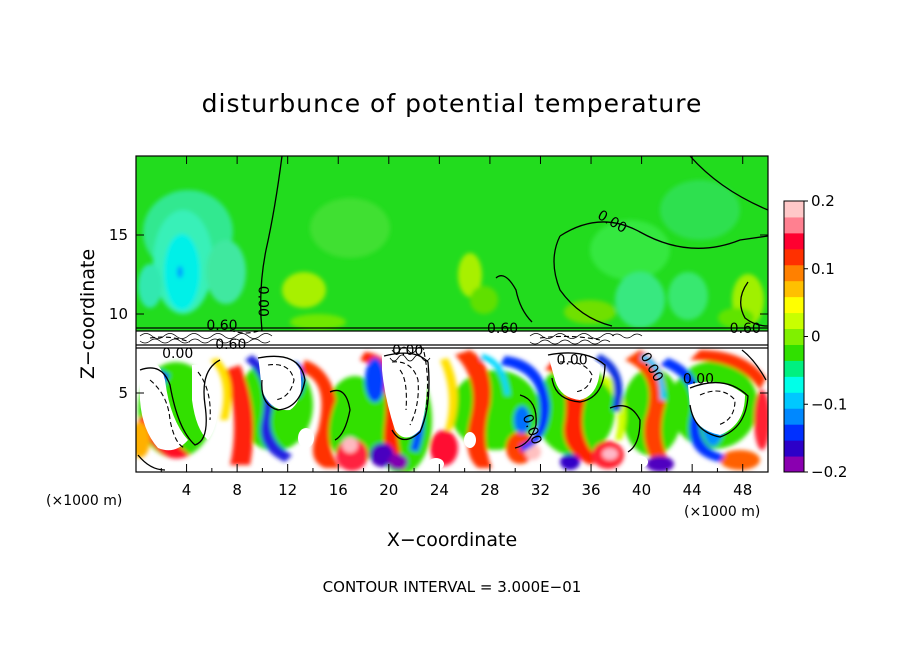  Describe the element at coordinates (829, 404) in the screenshot. I see `colorbar-tick-label: −0.1` at that location.